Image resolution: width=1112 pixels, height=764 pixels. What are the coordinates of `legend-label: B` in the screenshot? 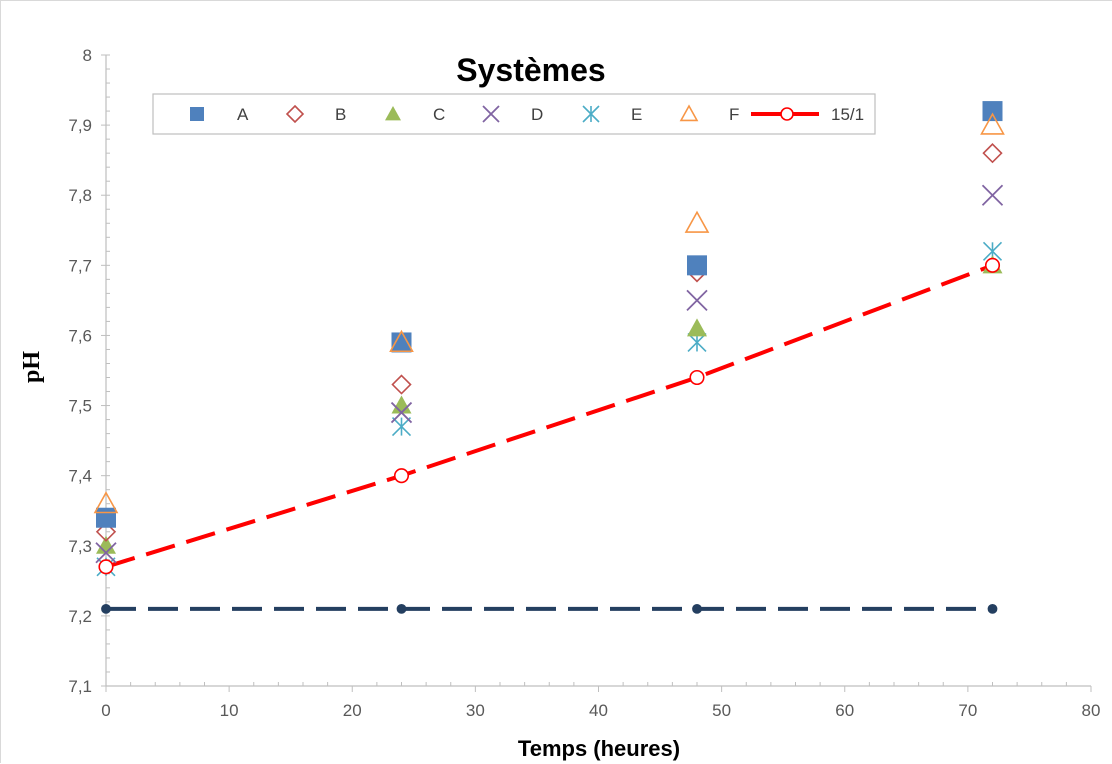 It's located at (340, 114).